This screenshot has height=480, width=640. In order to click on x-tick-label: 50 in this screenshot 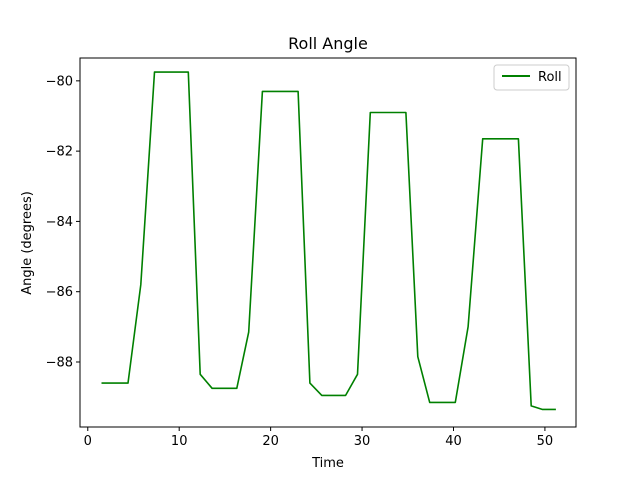, I will do `click(545, 441)`.